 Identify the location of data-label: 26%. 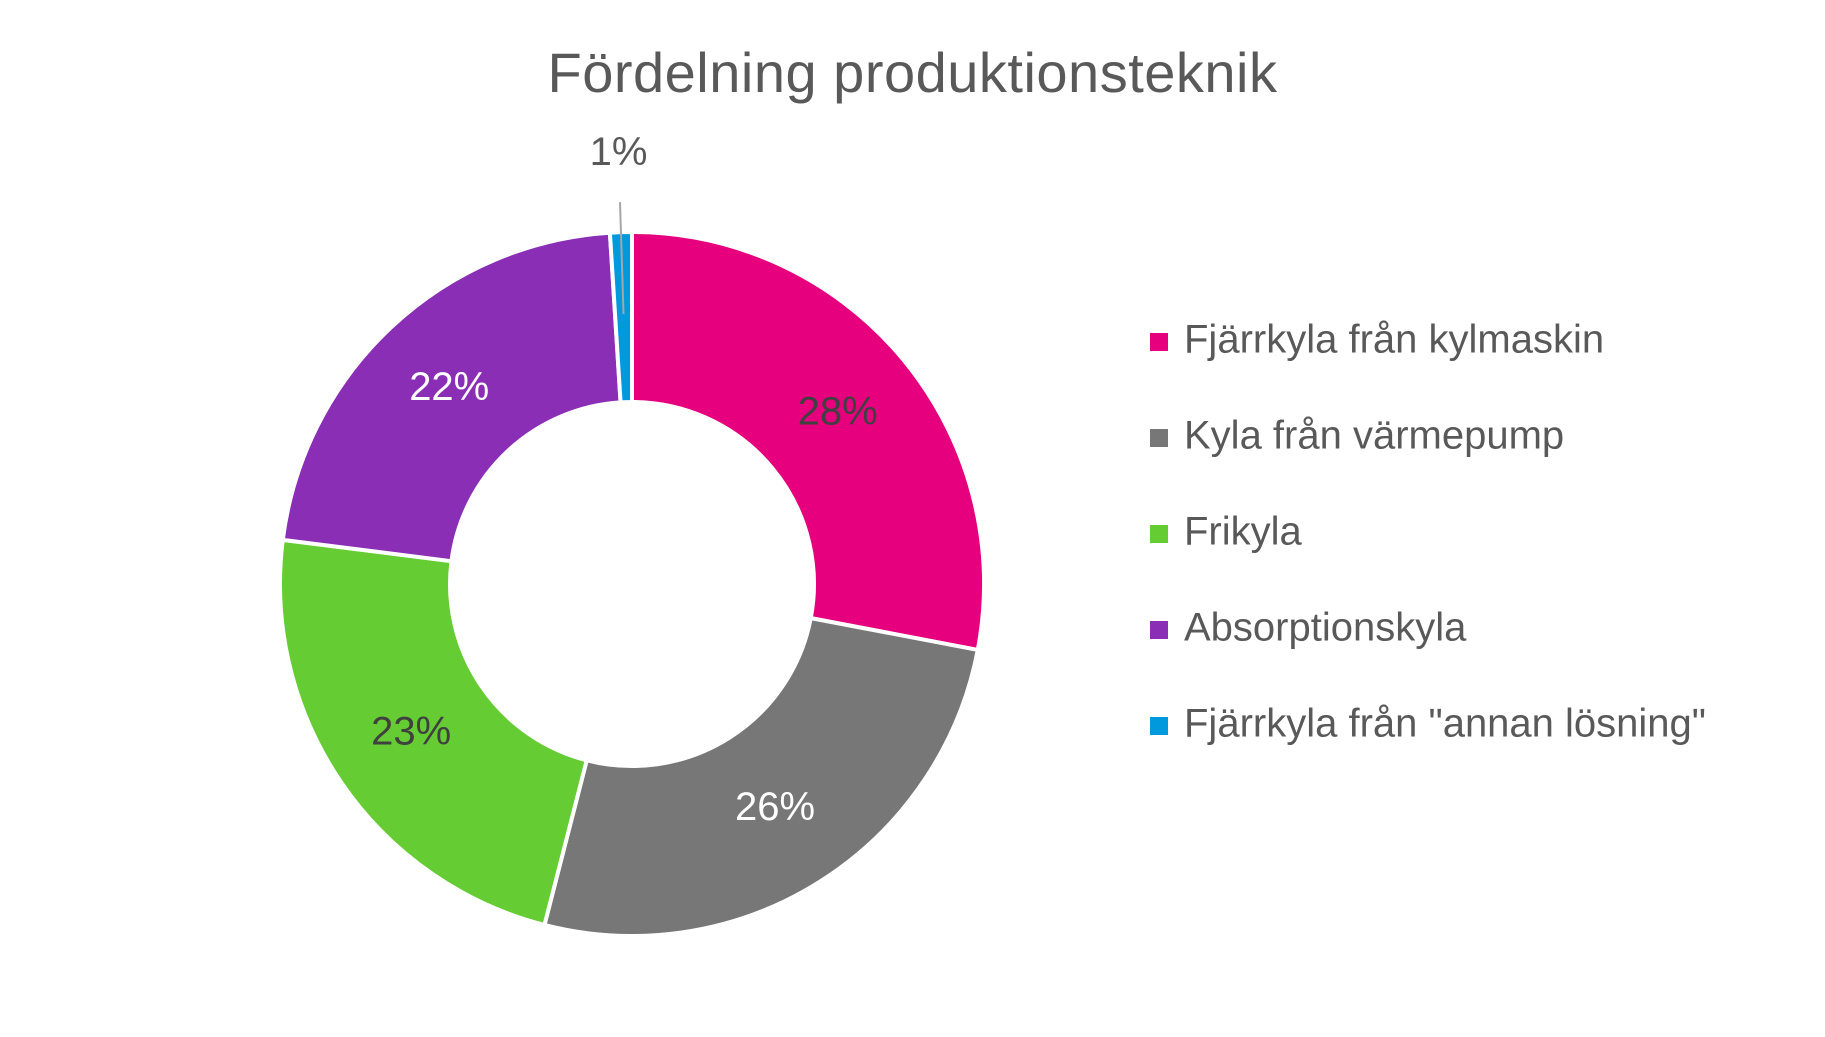
(775, 807).